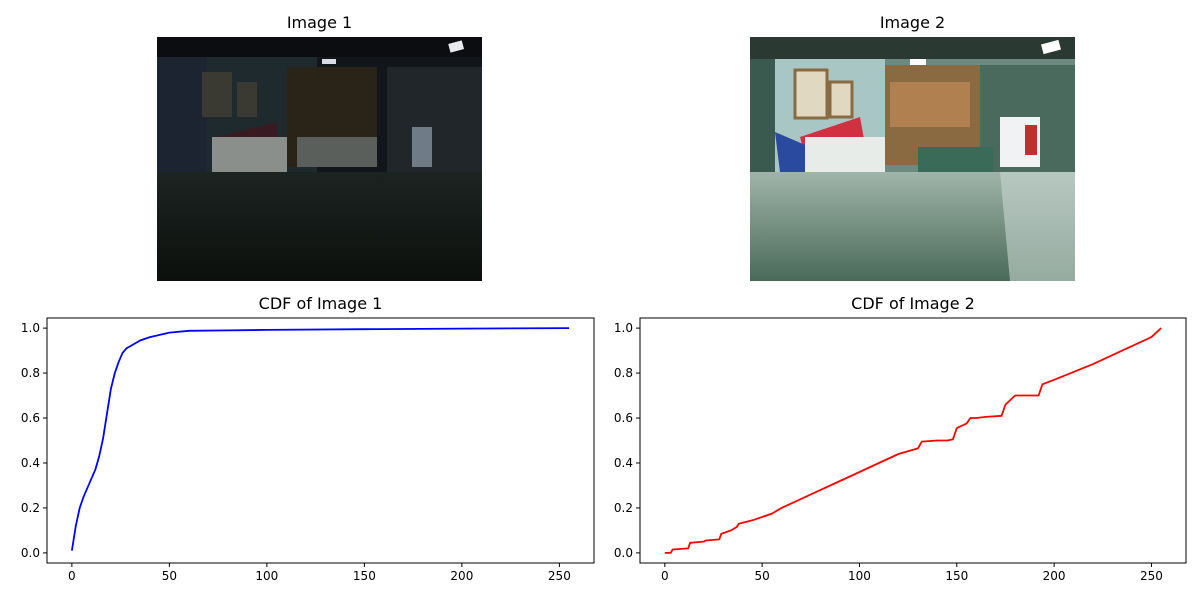  Describe the element at coordinates (319, 22) in the screenshot. I see `image-1-title: Image 1` at that location.